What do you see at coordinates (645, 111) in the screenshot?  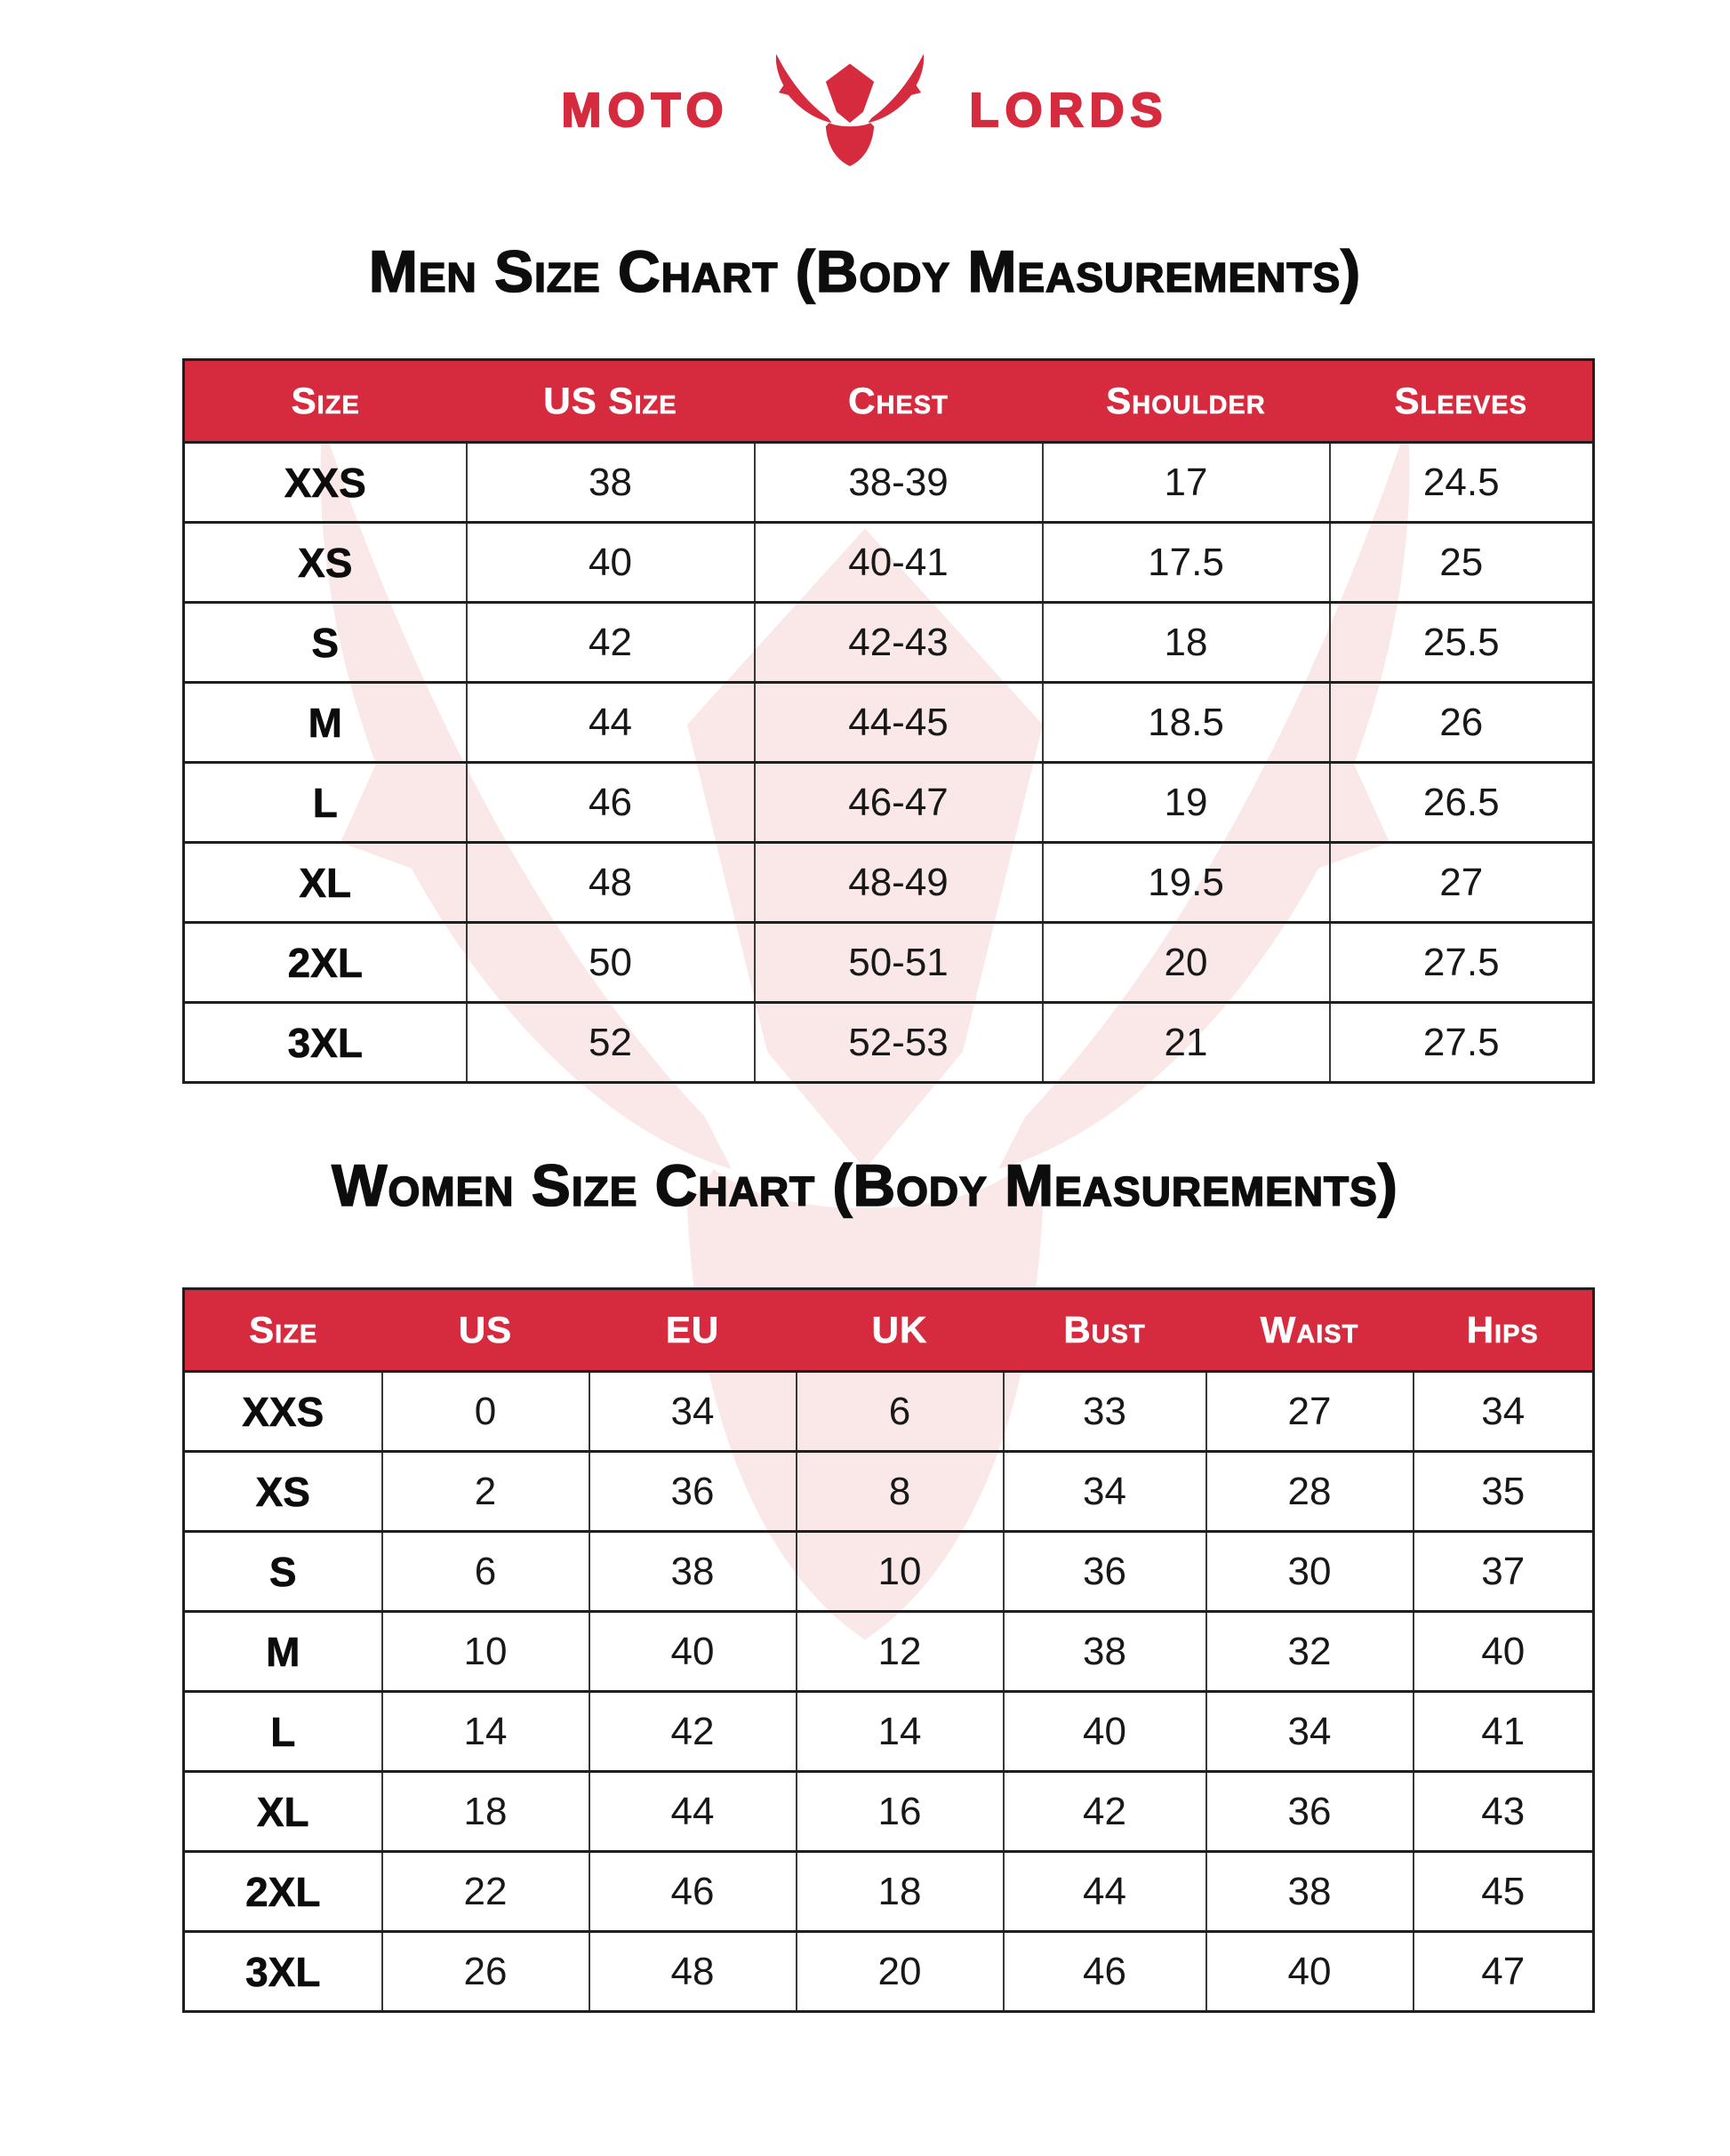 I see `brand-wordmark-left: MOTO` at bounding box center [645, 111].